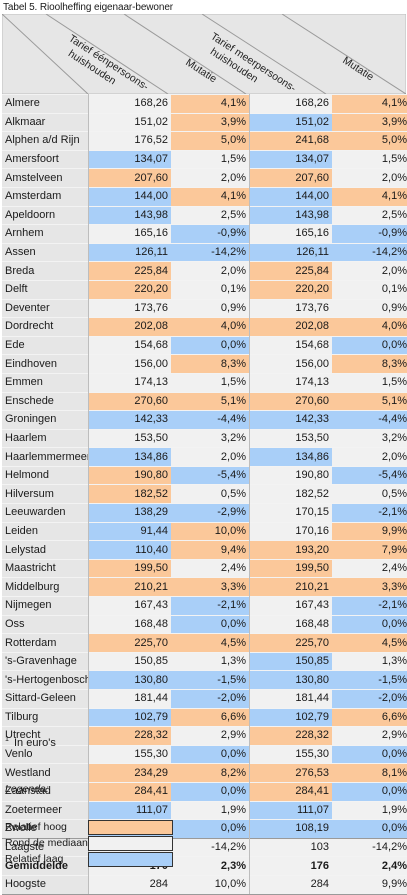  What do you see at coordinates (34, 859) in the screenshot?
I see `legend-label-laag: Relatief laag` at bounding box center [34, 859].